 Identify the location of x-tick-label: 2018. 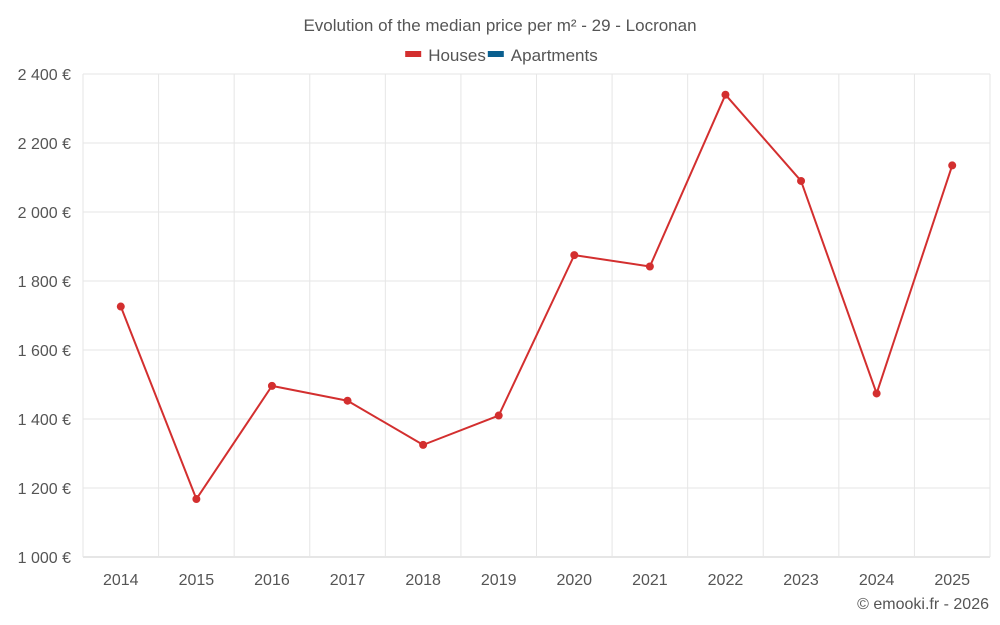
(423, 580).